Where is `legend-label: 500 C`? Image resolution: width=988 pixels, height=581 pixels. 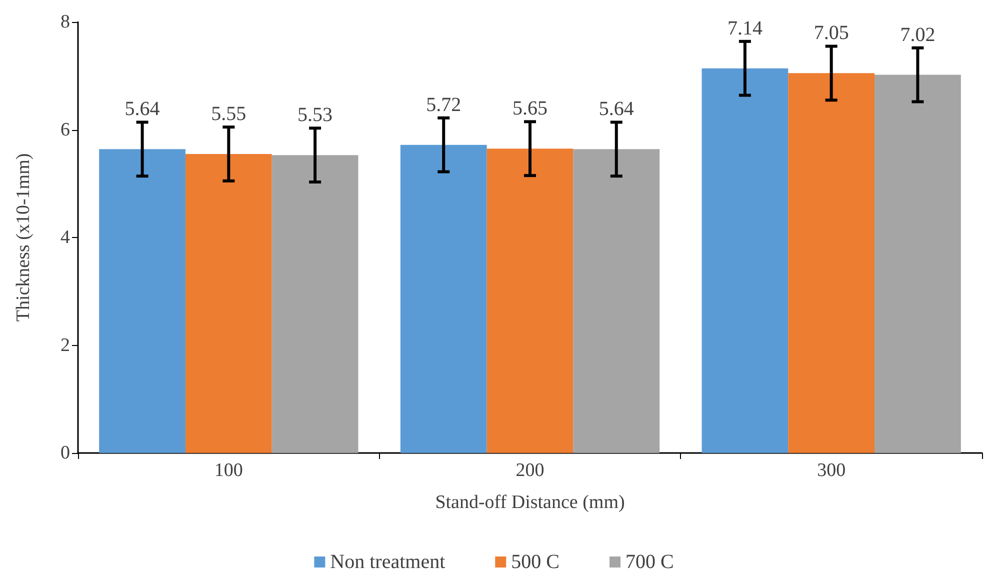 legend-label: 500 C is located at coordinates (535, 562).